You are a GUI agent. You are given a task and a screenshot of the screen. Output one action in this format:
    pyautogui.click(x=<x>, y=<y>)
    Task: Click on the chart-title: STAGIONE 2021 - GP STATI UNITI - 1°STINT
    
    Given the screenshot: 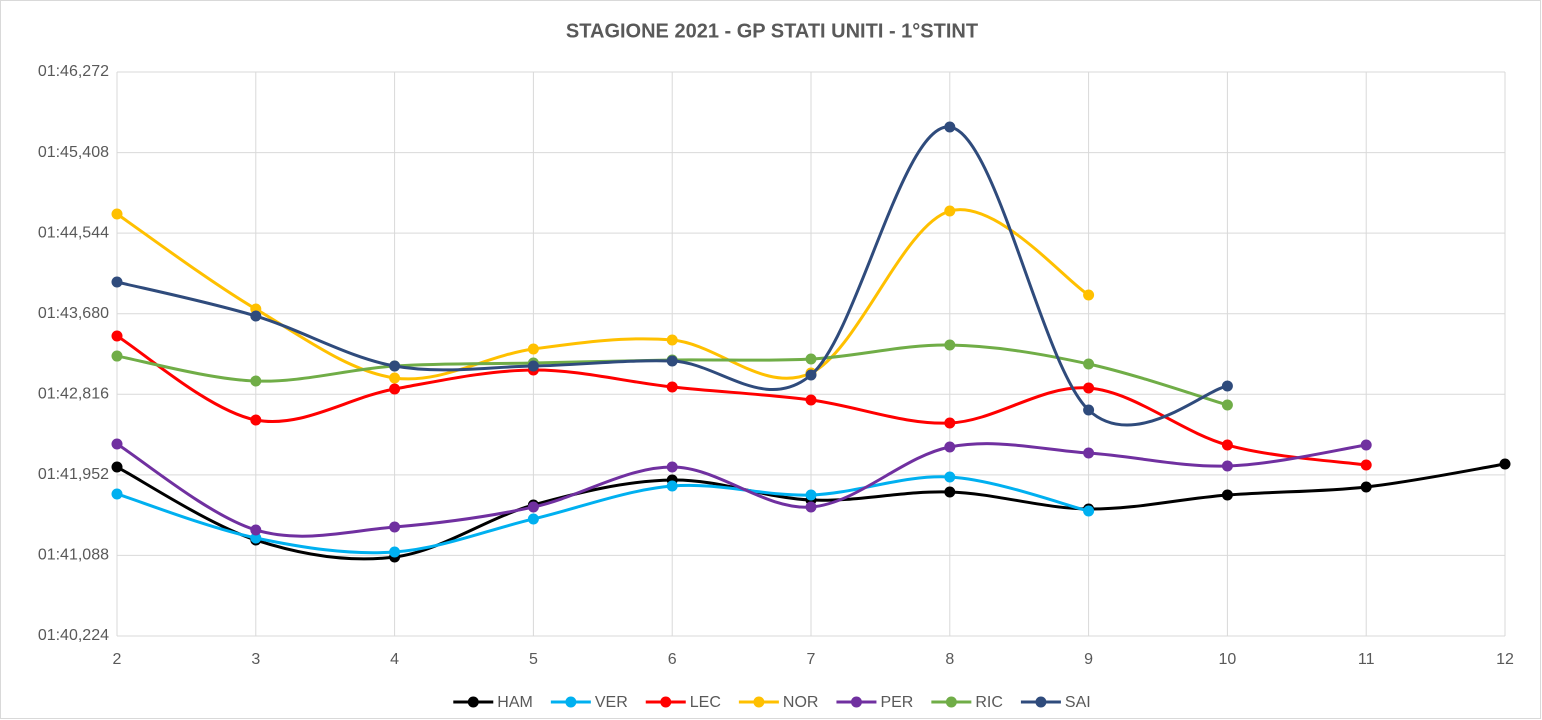 What is the action you would take?
    pyautogui.click(x=772, y=31)
    